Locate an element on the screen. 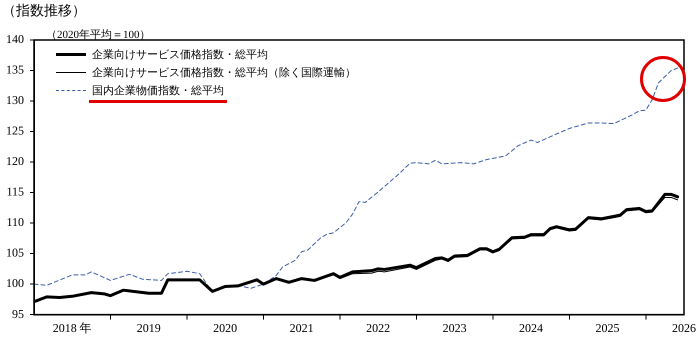 The width and height of the screenshot is (700, 338). x-tick-label: 2020 is located at coordinates (225, 327).